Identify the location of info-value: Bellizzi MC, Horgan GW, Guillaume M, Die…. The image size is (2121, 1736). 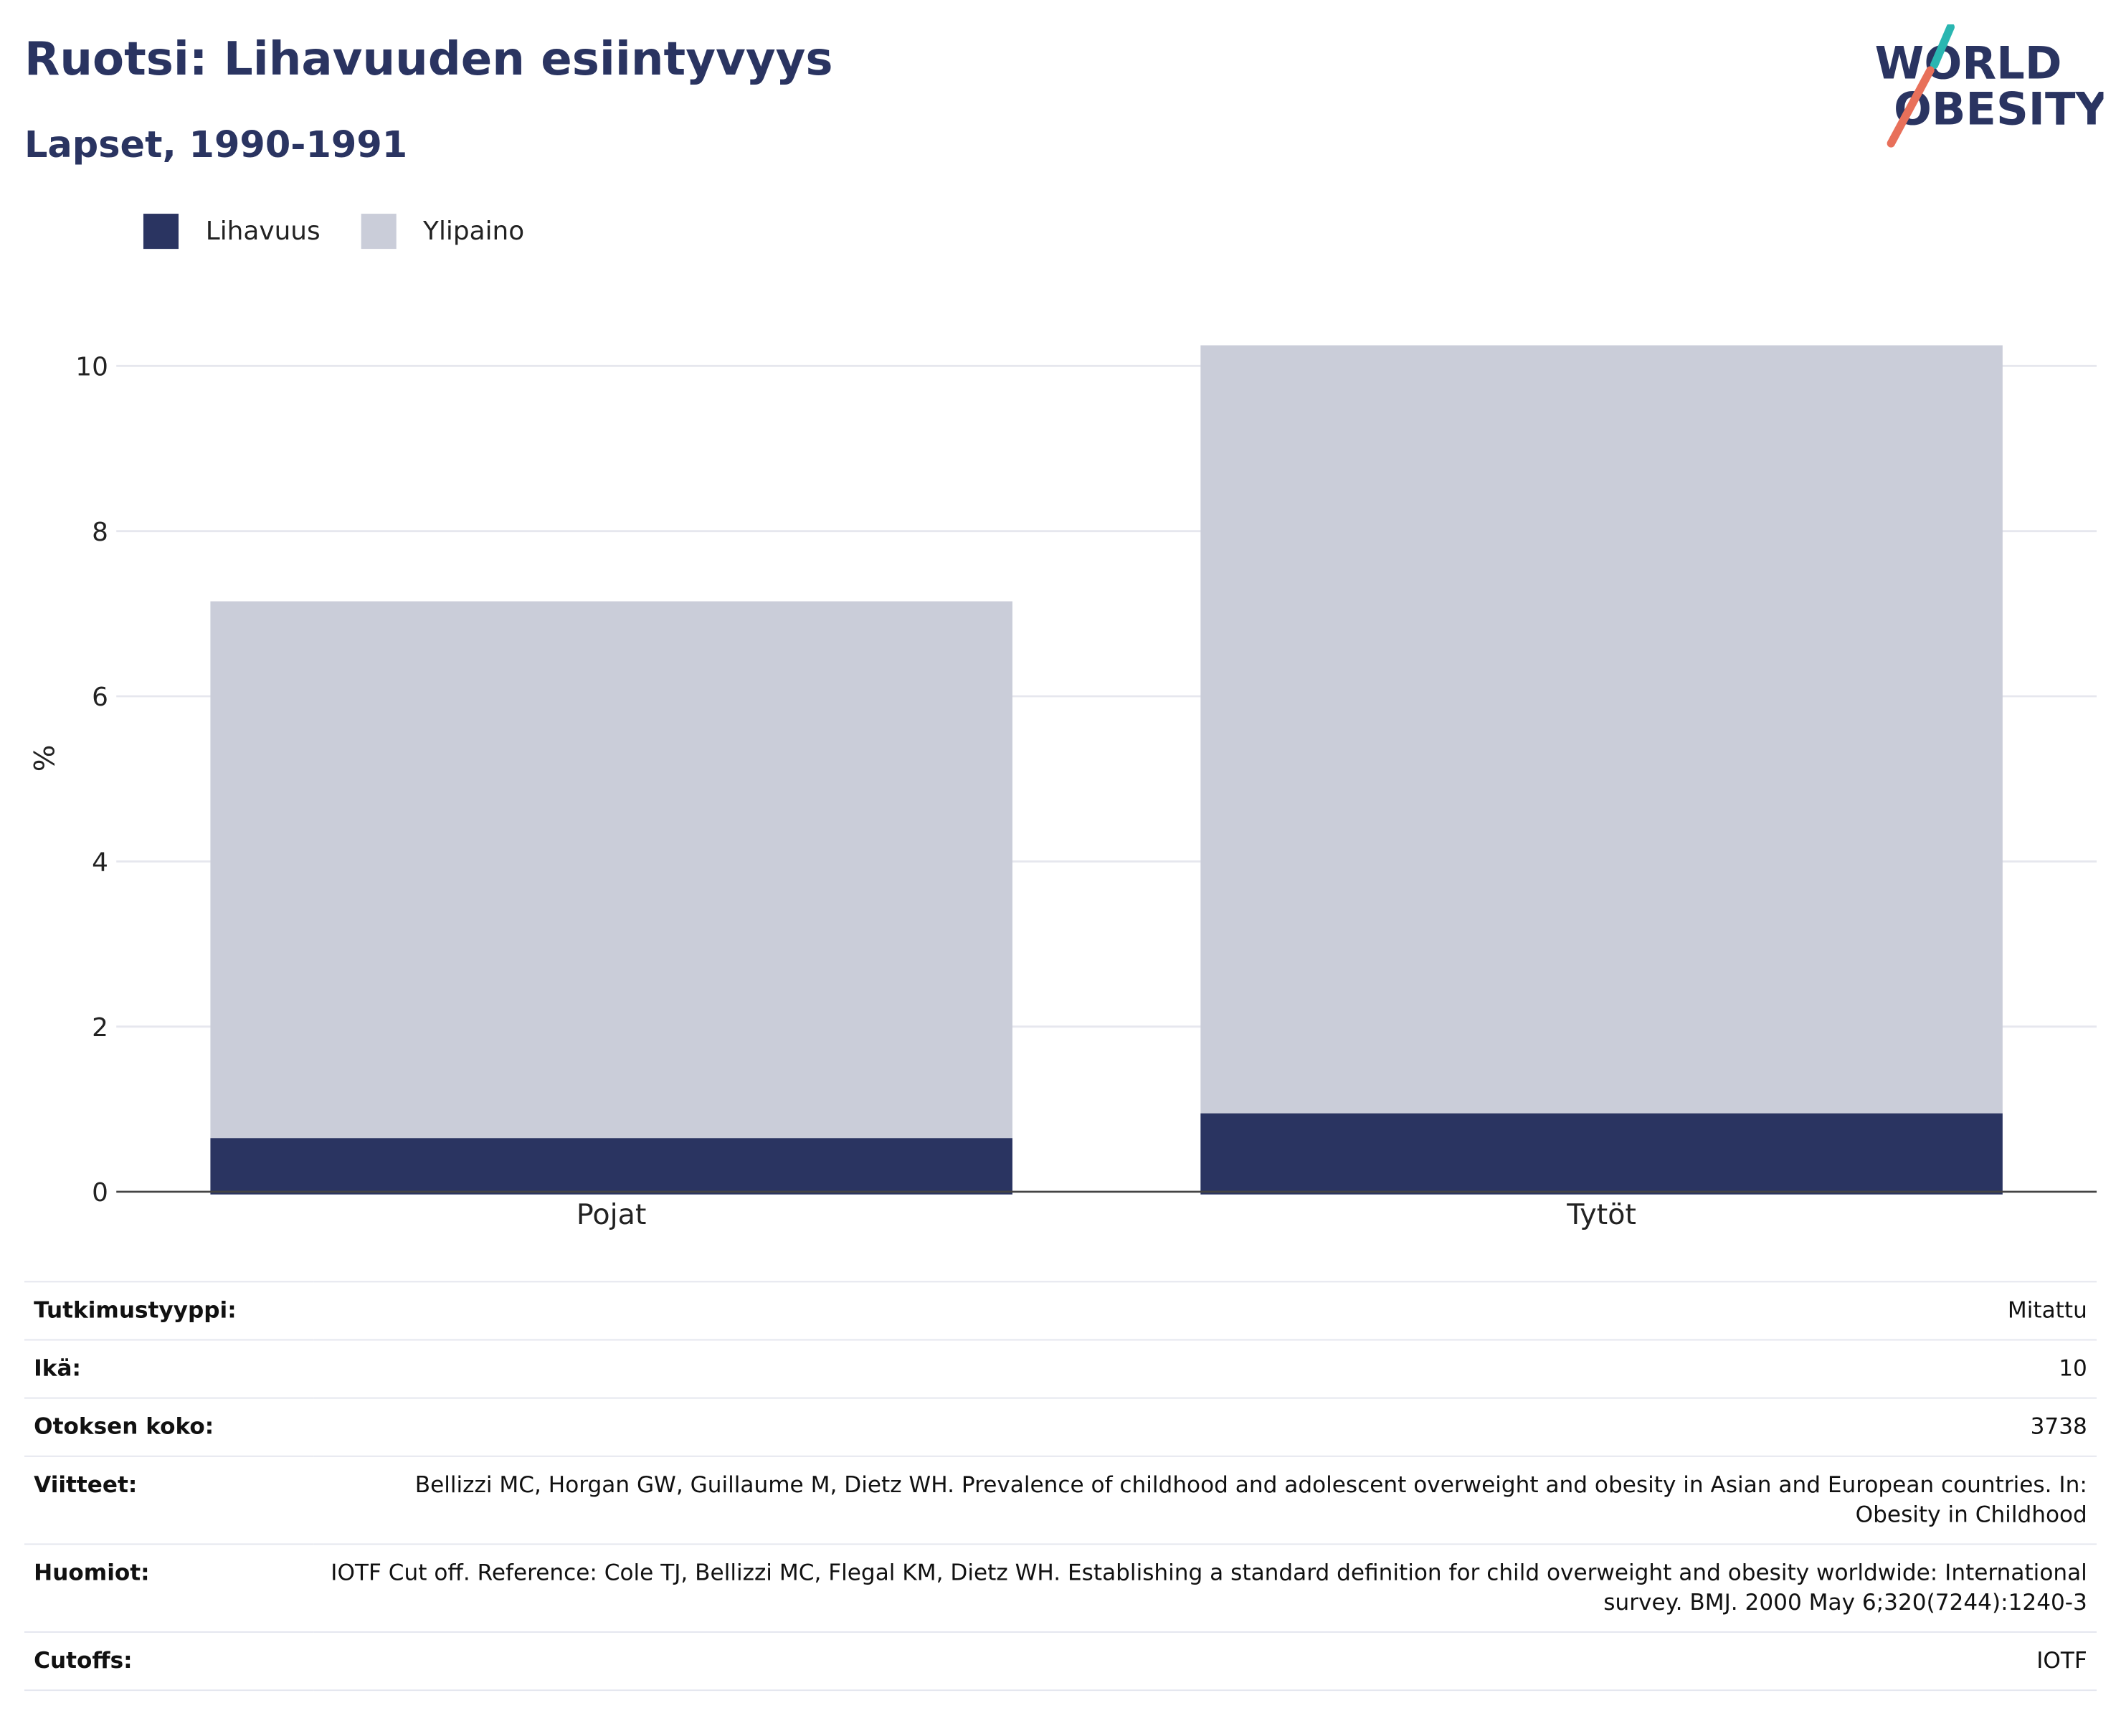
(1205, 1500).